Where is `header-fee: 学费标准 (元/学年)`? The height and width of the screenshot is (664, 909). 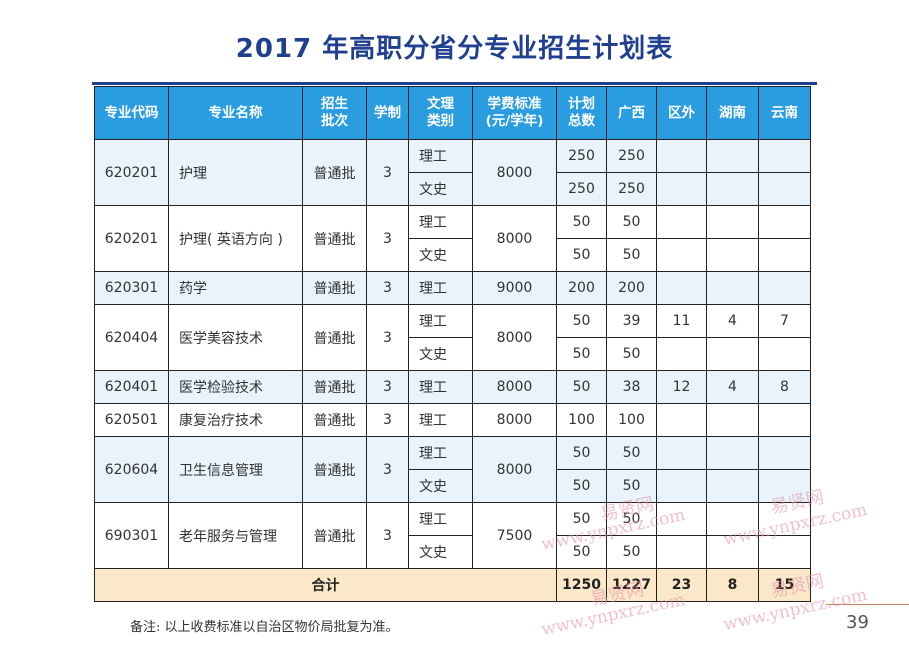 header-fee: 学费标准 (元/学年) is located at coordinates (514, 113).